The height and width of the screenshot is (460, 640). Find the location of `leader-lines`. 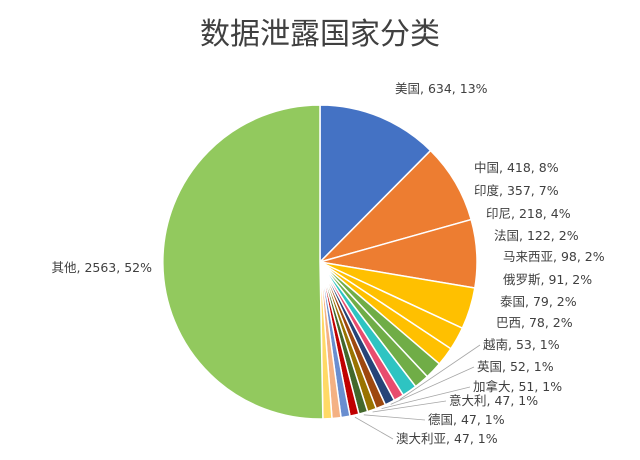

leader-lines is located at coordinates (417, 392).